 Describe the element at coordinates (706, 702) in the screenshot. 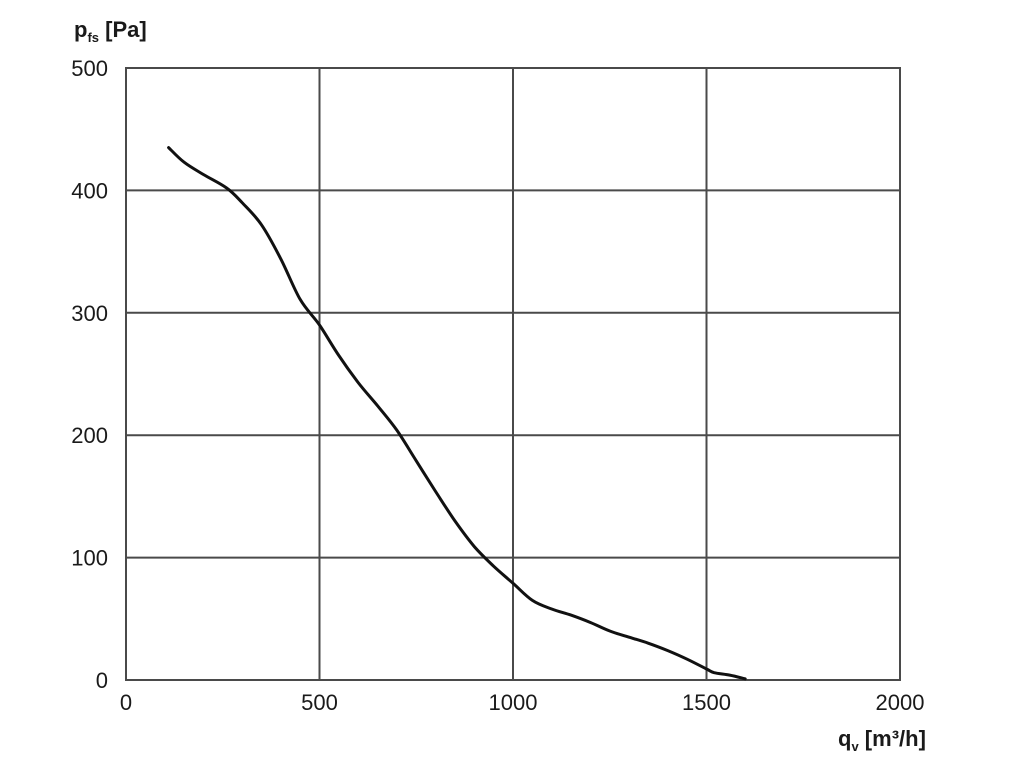

I see `x-tick-label: 1500` at that location.